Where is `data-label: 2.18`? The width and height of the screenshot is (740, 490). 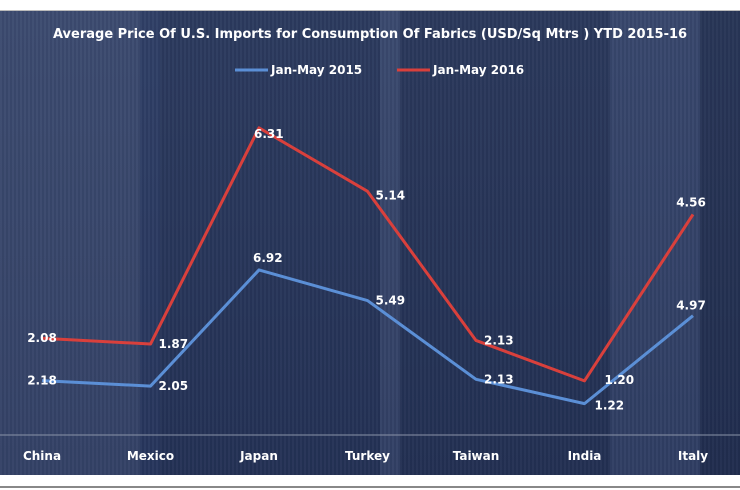 data-label: 2.18 is located at coordinates (42, 381).